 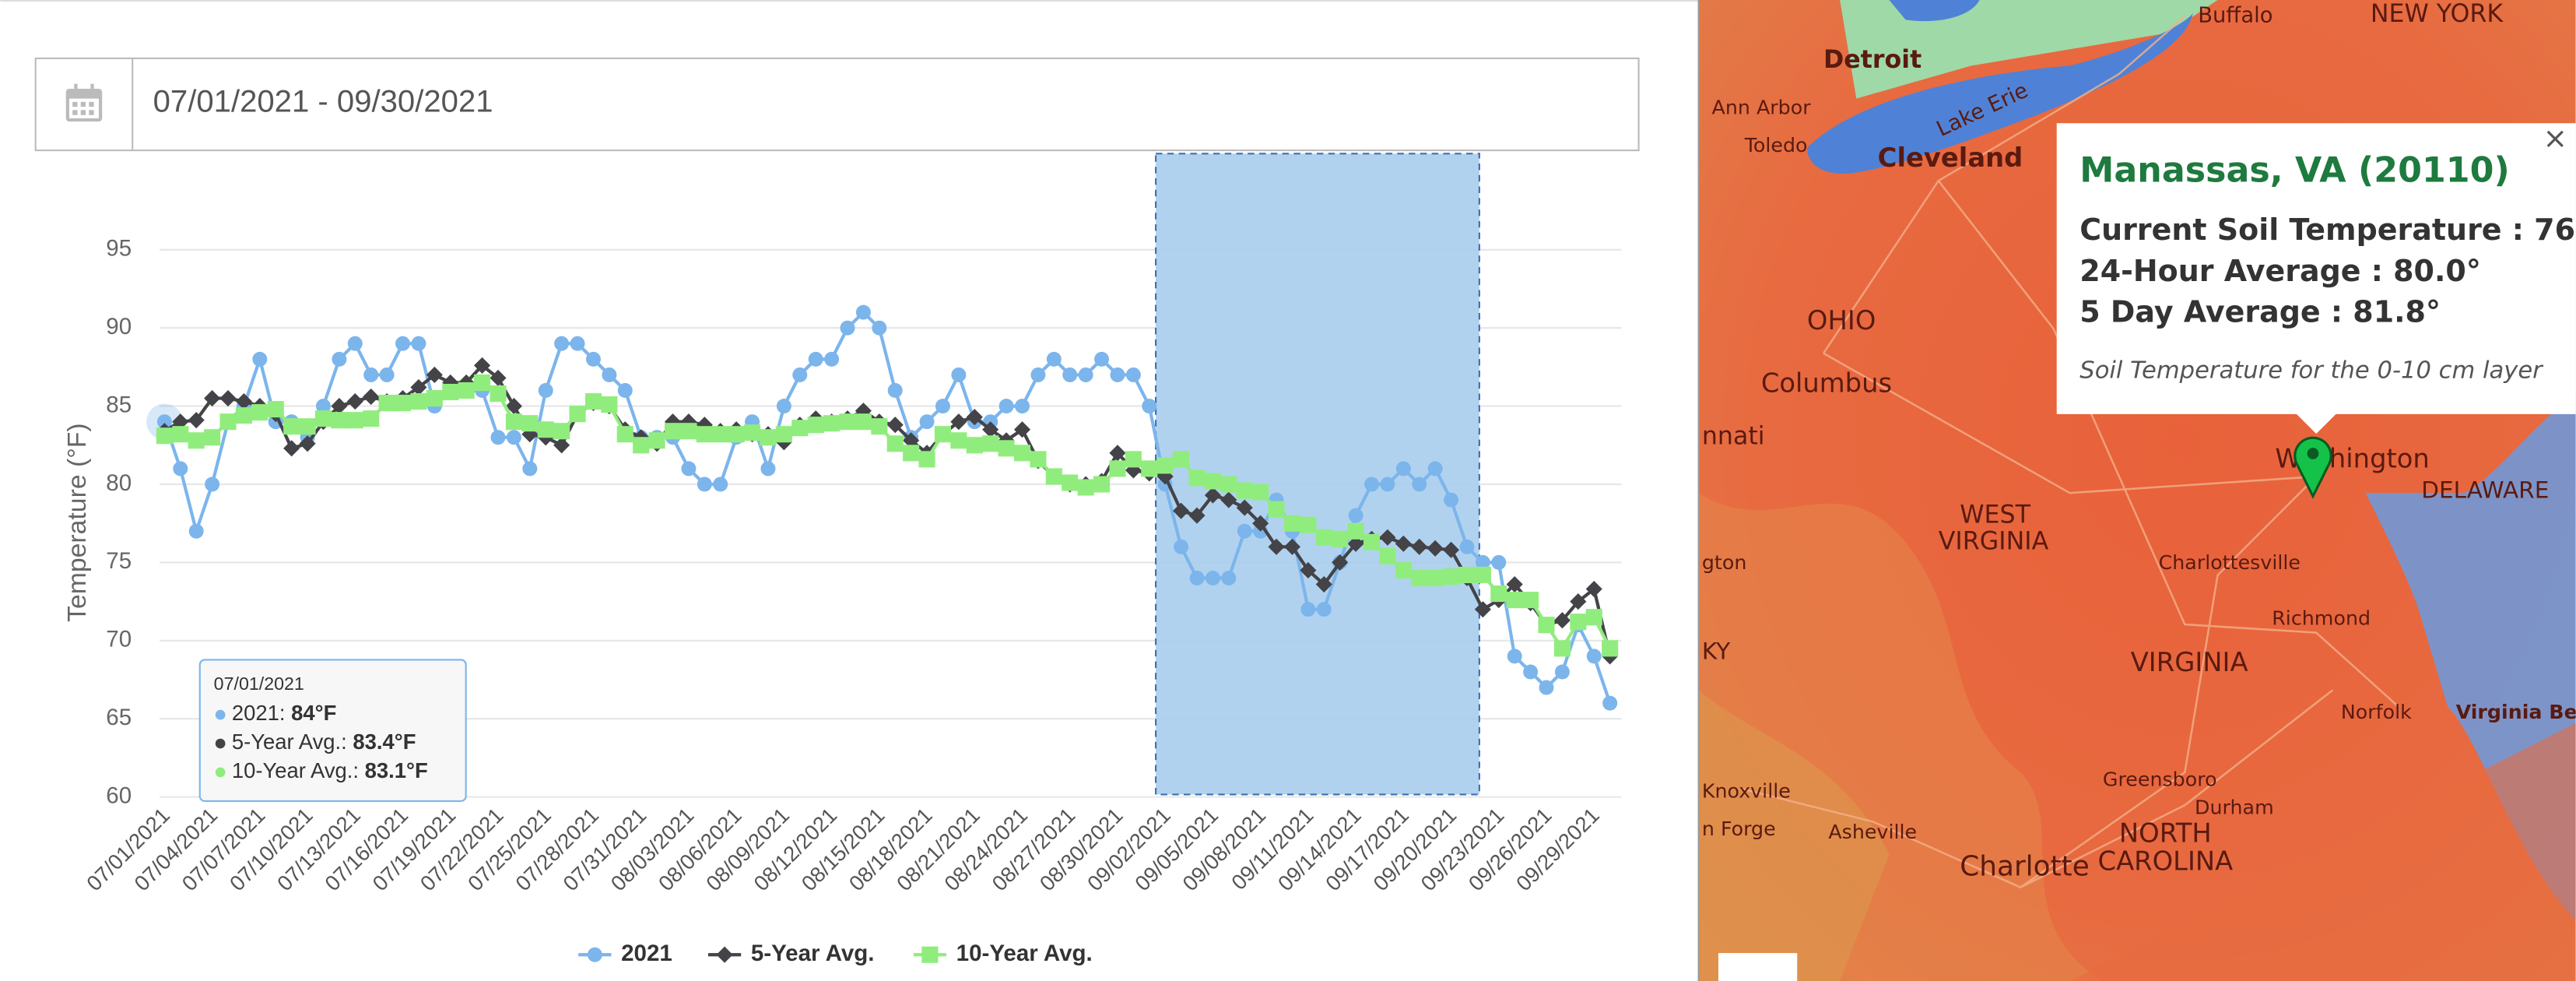 I want to click on map-label: n Forge, so click(x=1739, y=828).